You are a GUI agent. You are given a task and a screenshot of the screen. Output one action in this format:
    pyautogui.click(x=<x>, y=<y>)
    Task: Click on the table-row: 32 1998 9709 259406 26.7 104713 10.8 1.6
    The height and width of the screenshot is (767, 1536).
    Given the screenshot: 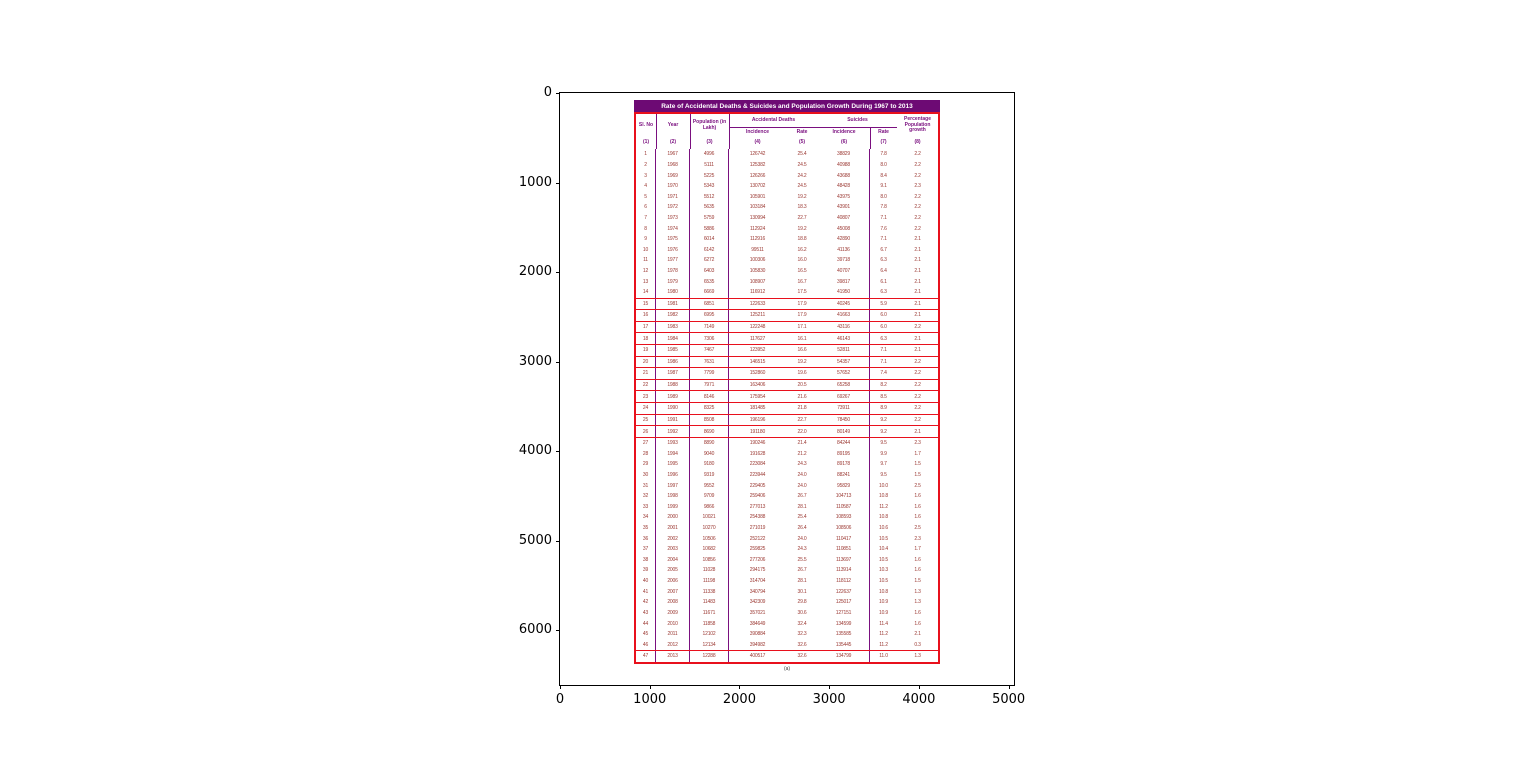 What is the action you would take?
    pyautogui.click(x=787, y=496)
    